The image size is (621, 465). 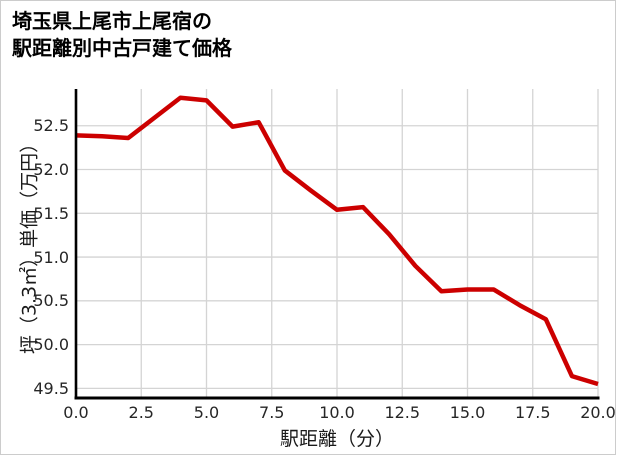 What do you see at coordinates (51, 213) in the screenshot?
I see `y-tick-label: 51.5` at bounding box center [51, 213].